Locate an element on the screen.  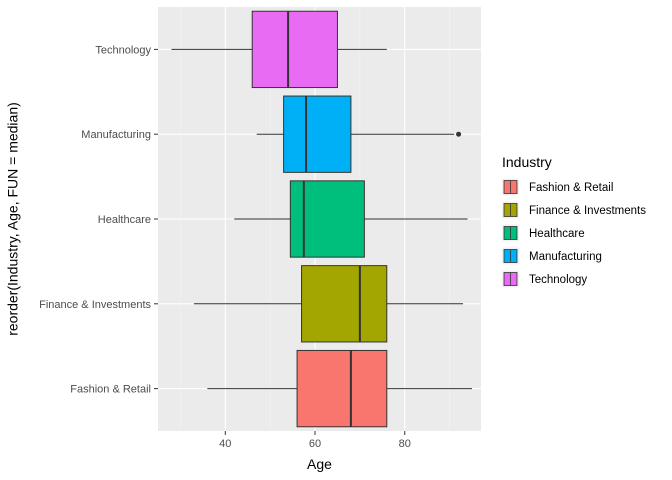
x-tick-label: 40 is located at coordinates (225, 444).